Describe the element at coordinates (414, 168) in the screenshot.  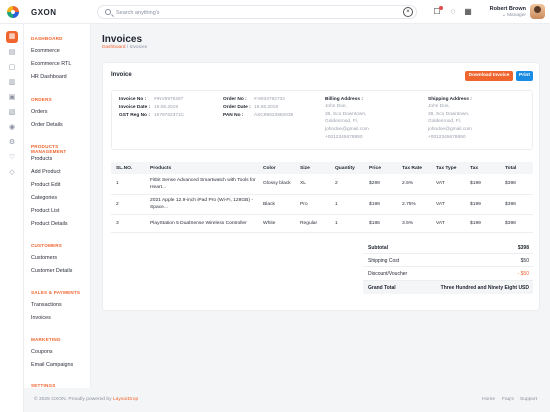
I see `col-header-tax-rate: Tax Rate` at that location.